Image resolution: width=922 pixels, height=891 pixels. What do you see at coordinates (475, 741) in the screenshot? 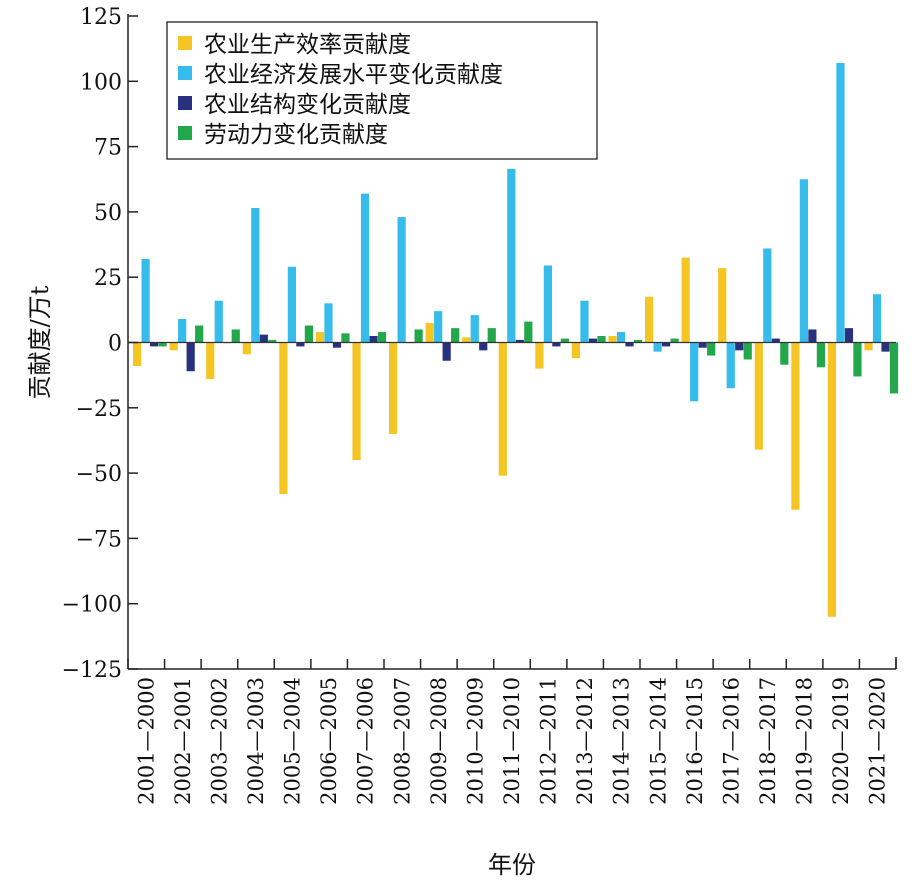
I see `x-tick-label: 2010—2009` at bounding box center [475, 741].